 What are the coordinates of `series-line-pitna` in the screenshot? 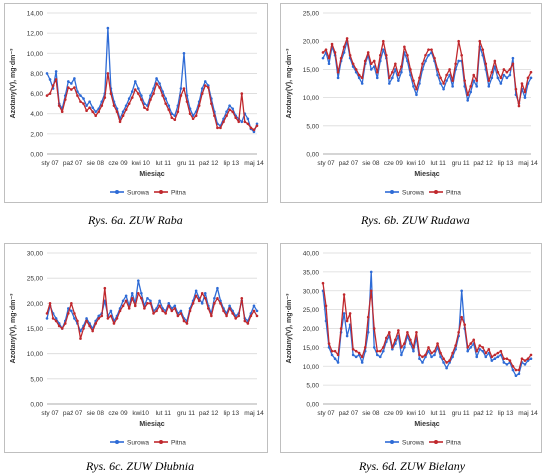 It's located at (427, 327).